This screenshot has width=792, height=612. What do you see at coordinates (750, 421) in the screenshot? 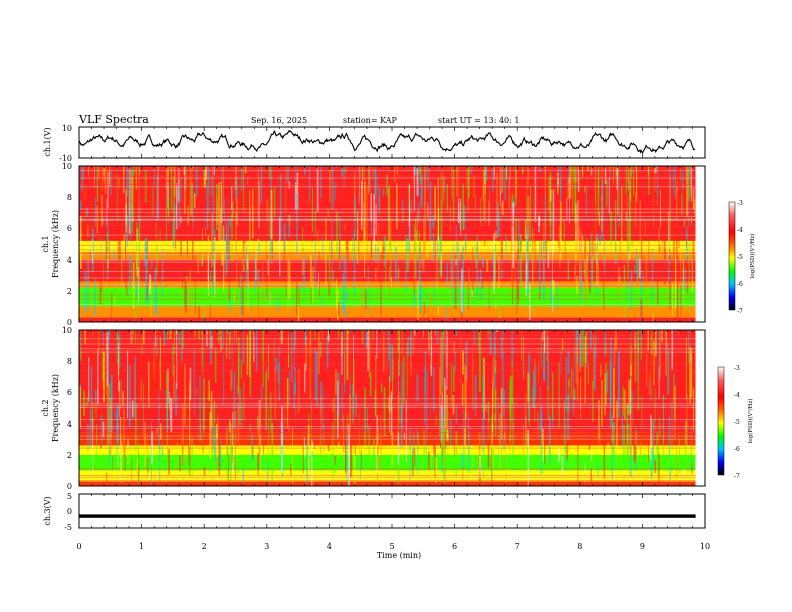
I see `ch2-colorbar-label: log(PSD)(V²/Hz)` at bounding box center [750, 421].